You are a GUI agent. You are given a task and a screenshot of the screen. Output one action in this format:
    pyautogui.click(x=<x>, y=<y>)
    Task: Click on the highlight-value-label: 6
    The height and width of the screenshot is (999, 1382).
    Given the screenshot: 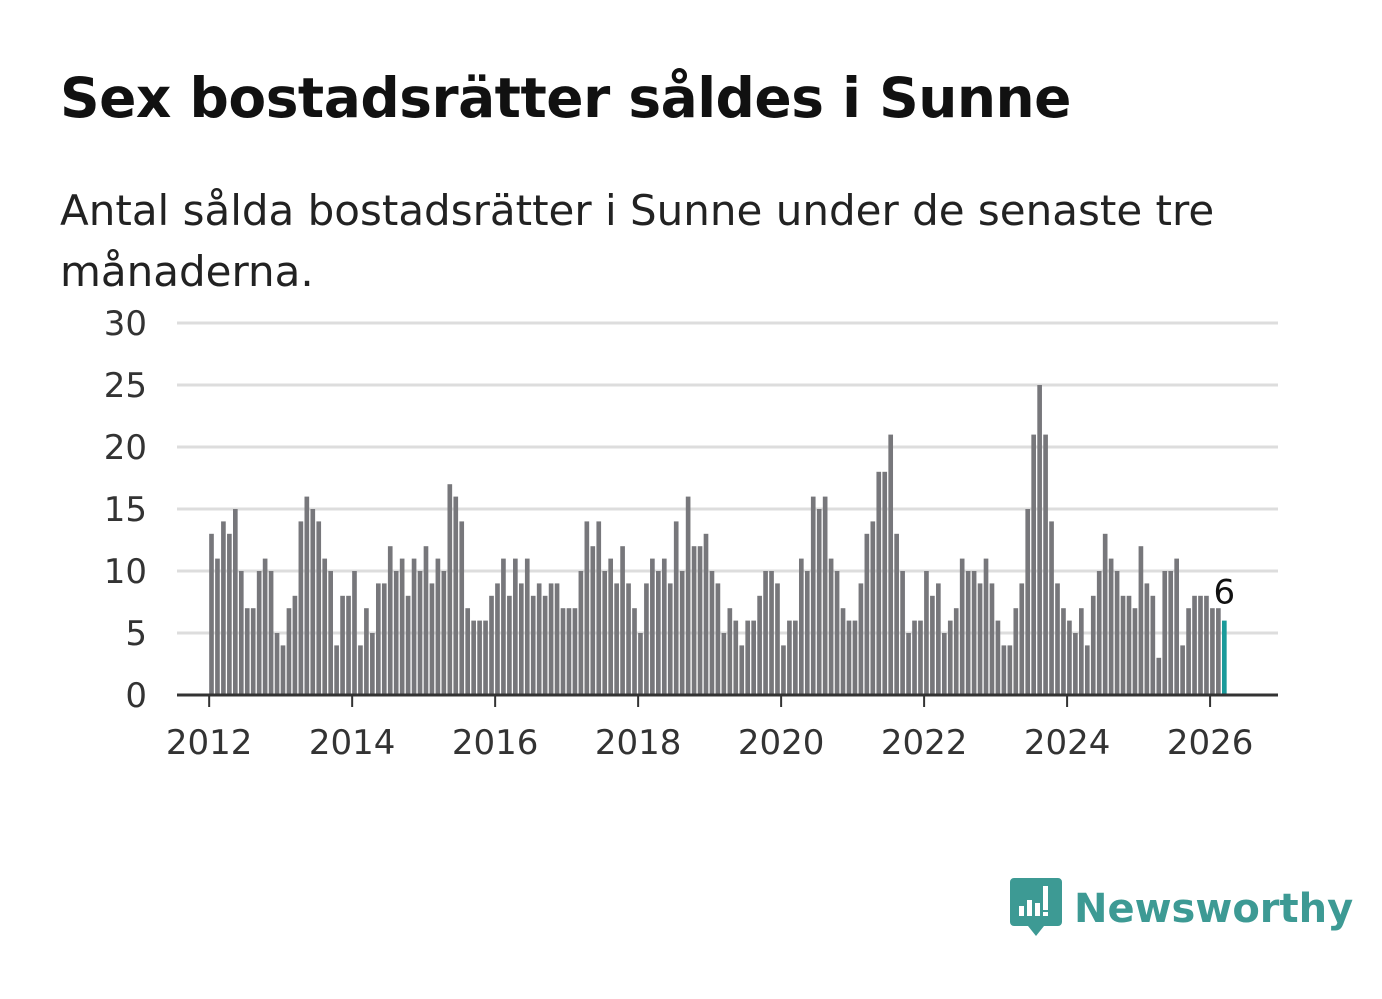 What is the action you would take?
    pyautogui.click(x=1225, y=593)
    